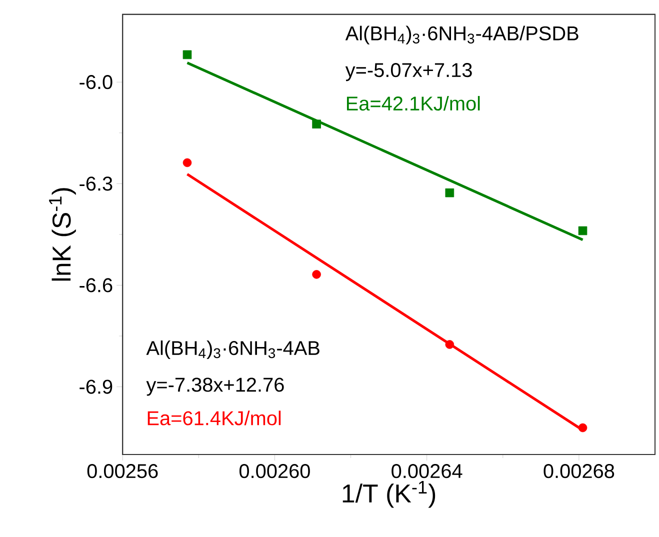 This screenshot has width=659, height=537. I want to click on y-axis-title: lnK (S$^{-1}$), so click(62, 234).